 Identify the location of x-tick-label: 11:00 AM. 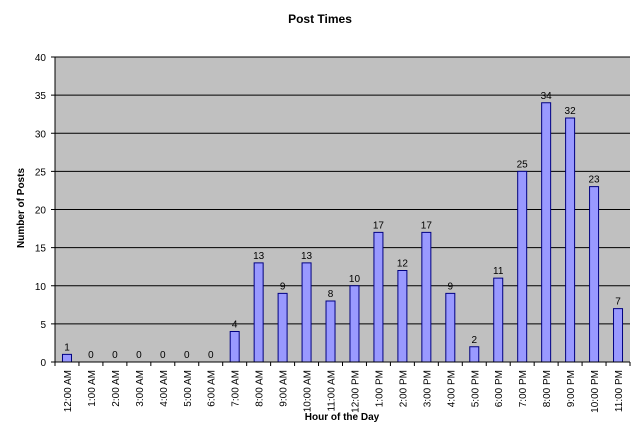
(332, 391).